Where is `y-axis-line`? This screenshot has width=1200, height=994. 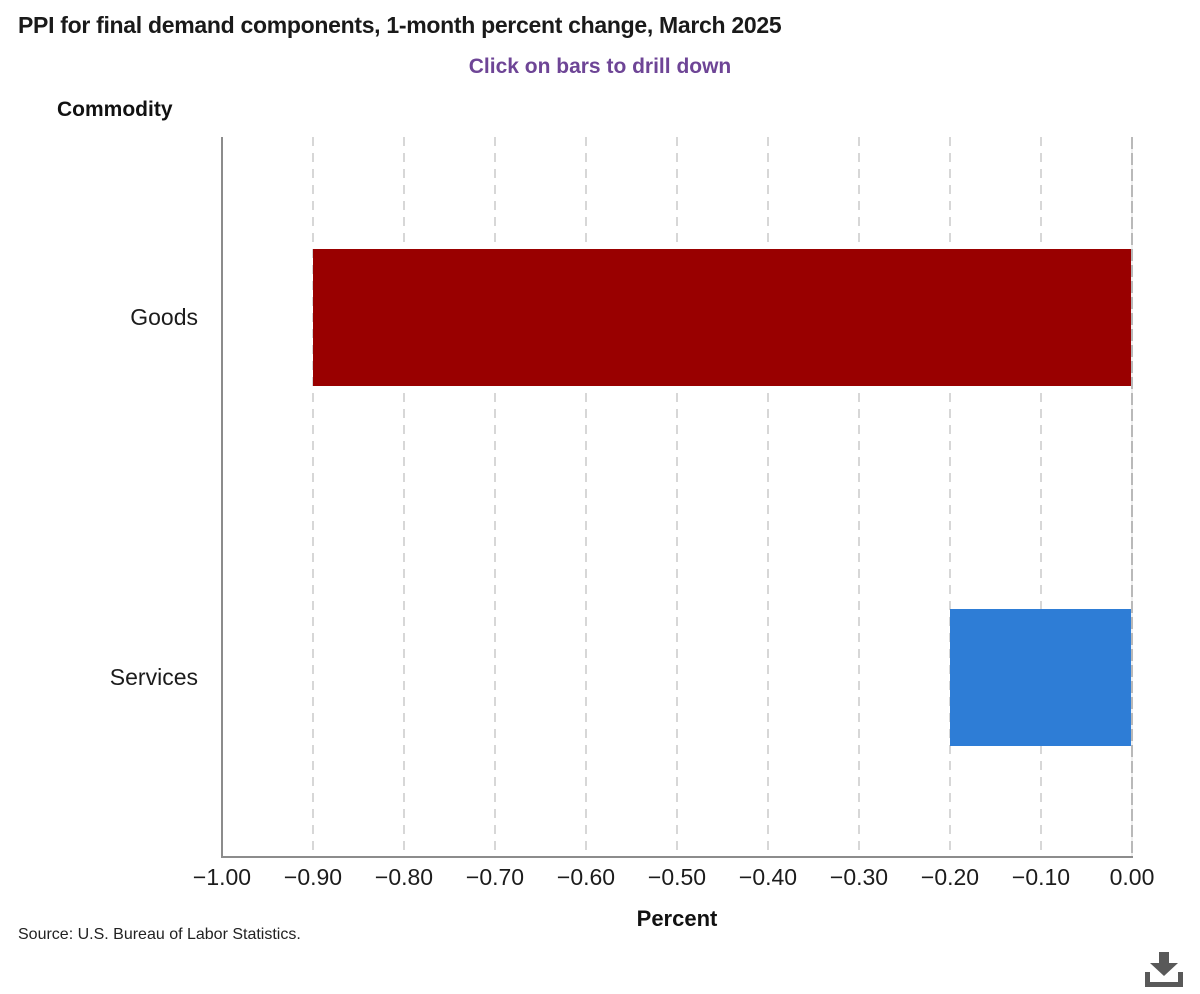
y-axis-line is located at coordinates (222, 497).